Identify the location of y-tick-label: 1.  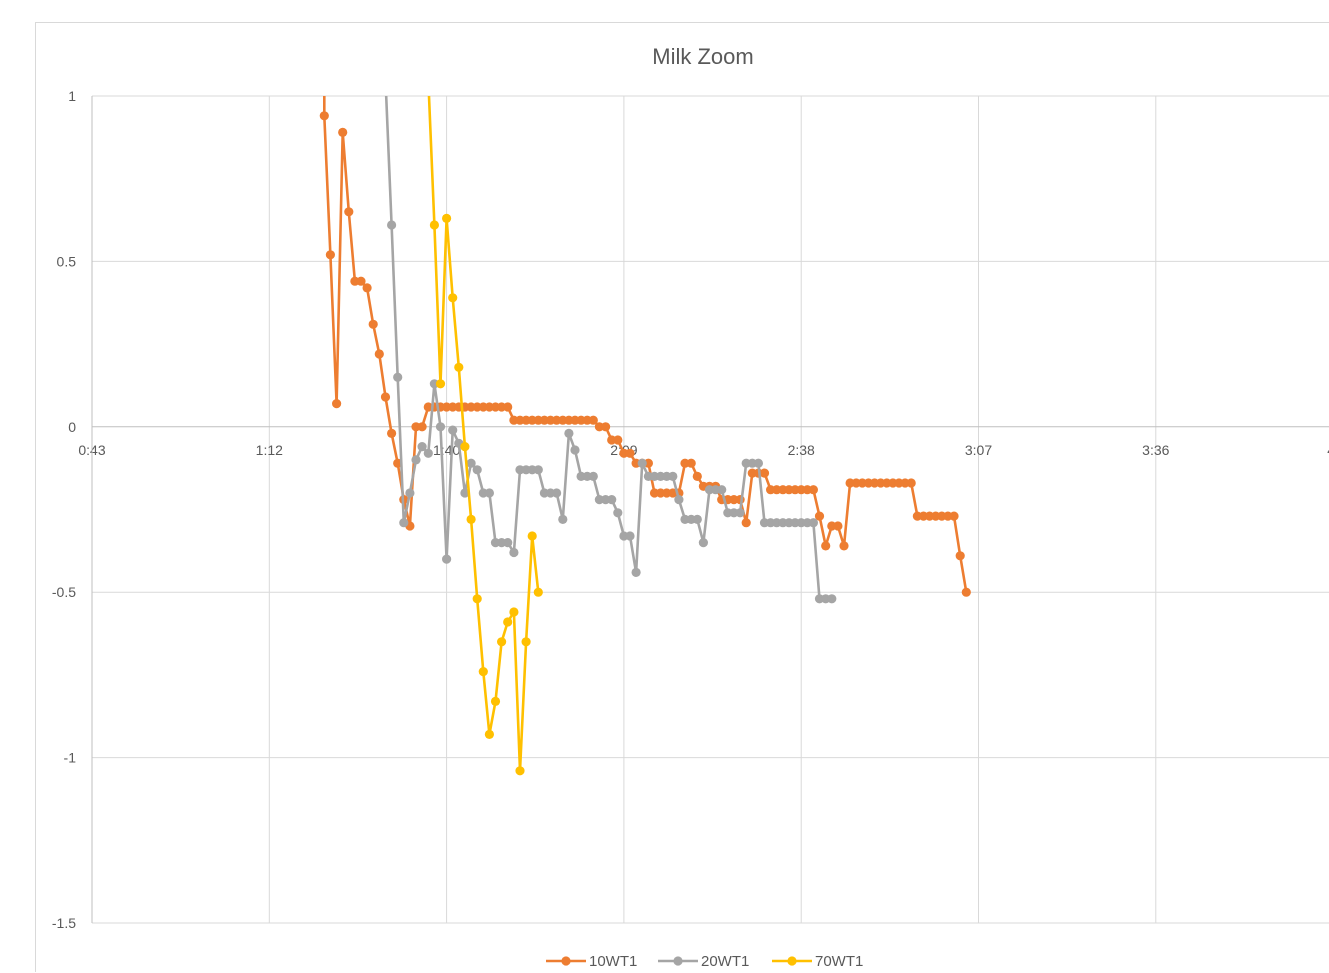
(72, 96).